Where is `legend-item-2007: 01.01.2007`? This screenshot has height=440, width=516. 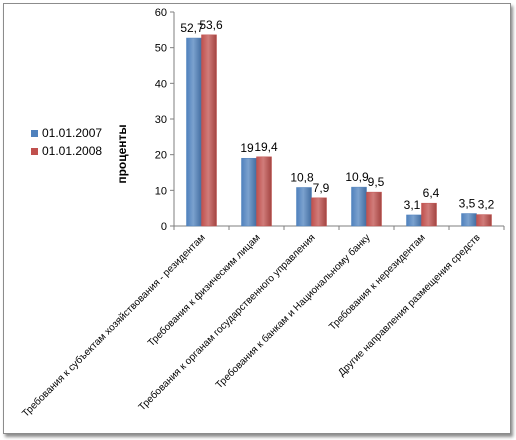
legend-item-2007: 01.01.2007 is located at coordinates (66, 133).